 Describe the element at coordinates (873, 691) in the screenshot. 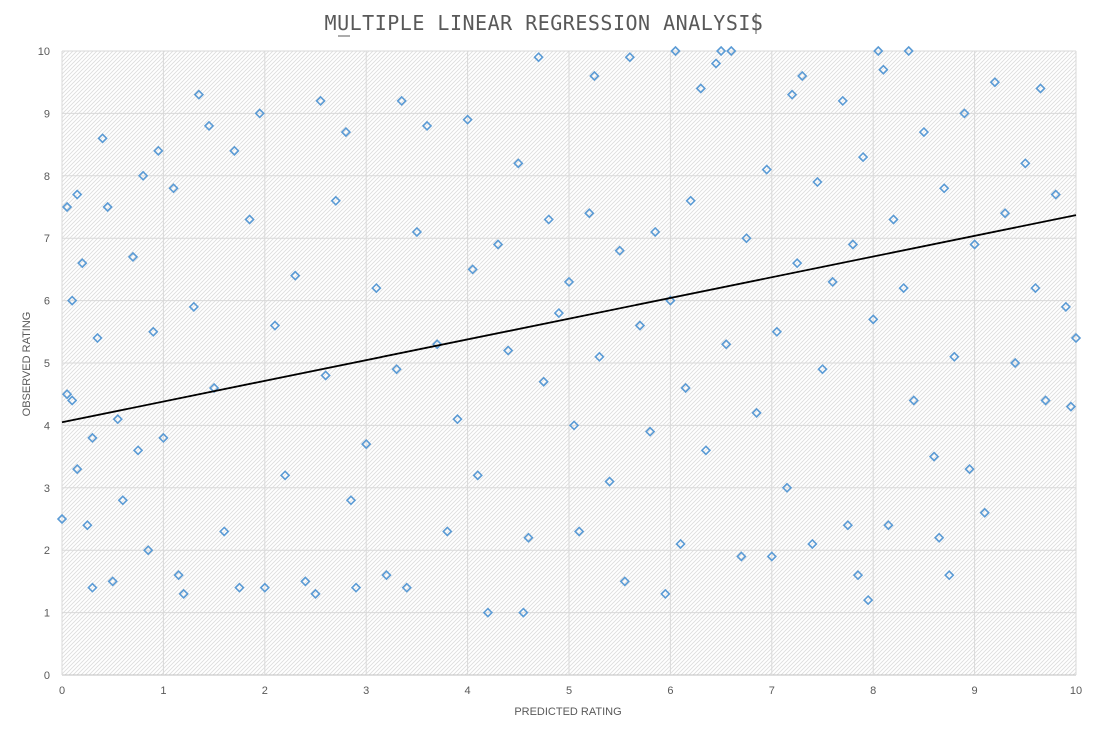

I see `x-tick-label: 8` at that location.